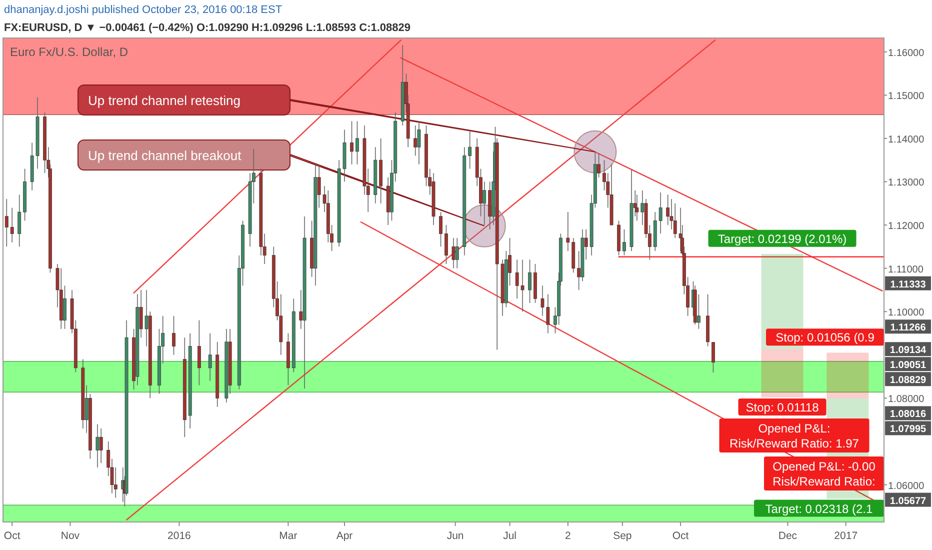  Describe the element at coordinates (908, 501) in the screenshot. I see `text: 1.05677` at that location.